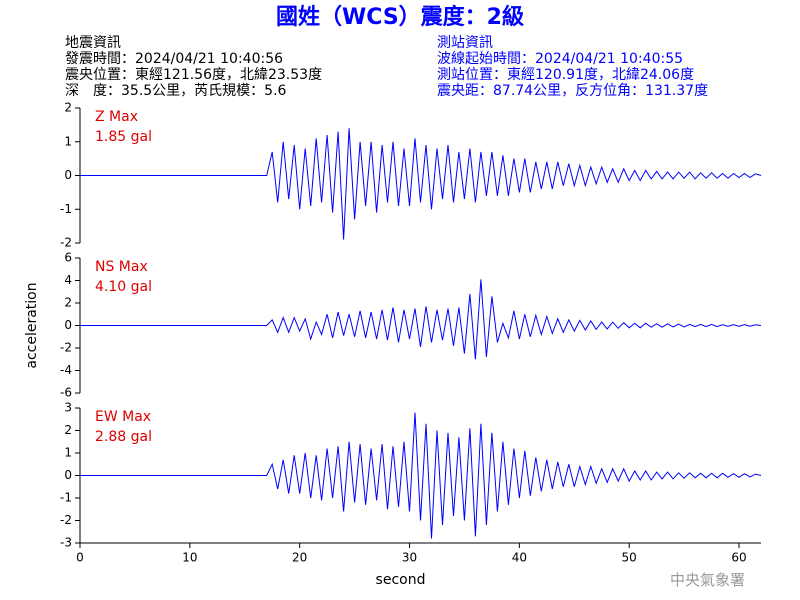 This screenshot has height=600, width=800. What do you see at coordinates (68, 258) in the screenshot?
I see `y-tick-label: 6` at bounding box center [68, 258].